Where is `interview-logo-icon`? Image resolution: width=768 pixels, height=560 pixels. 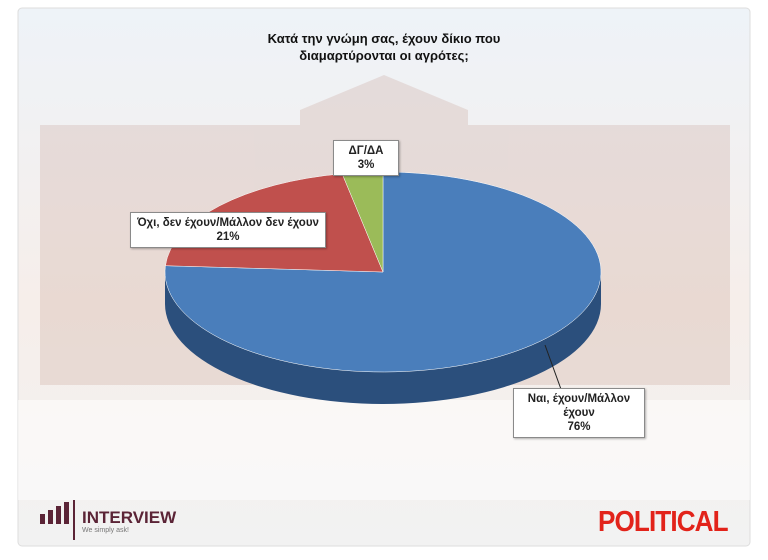 interview-logo-icon is located at coordinates (57, 520).